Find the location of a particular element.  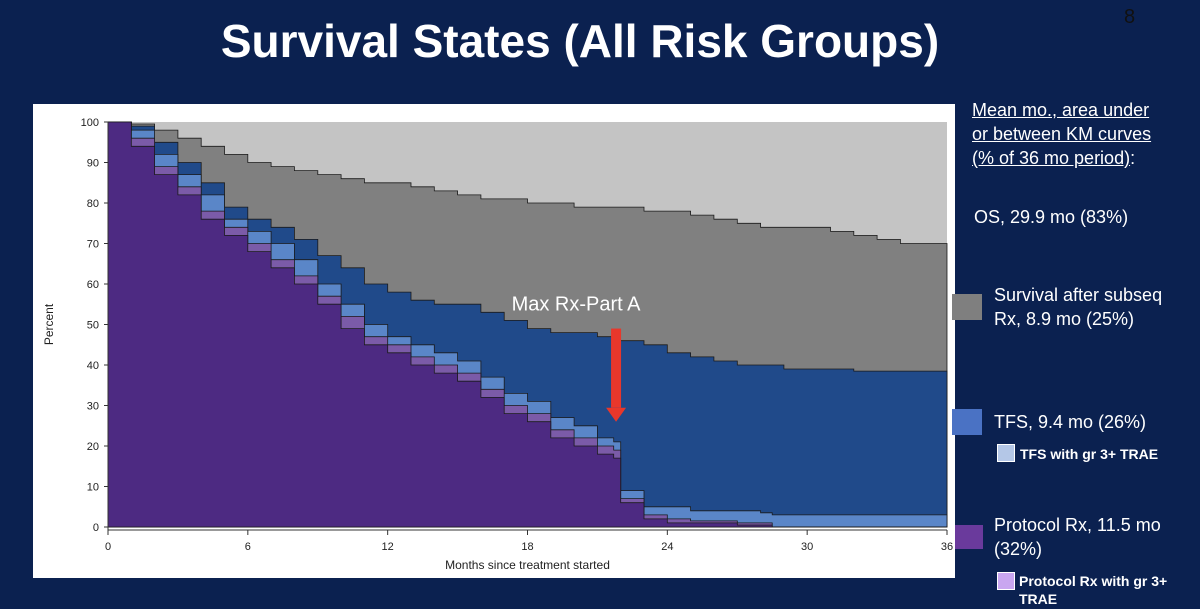

legend-protocol-swatch is located at coordinates (969, 537).